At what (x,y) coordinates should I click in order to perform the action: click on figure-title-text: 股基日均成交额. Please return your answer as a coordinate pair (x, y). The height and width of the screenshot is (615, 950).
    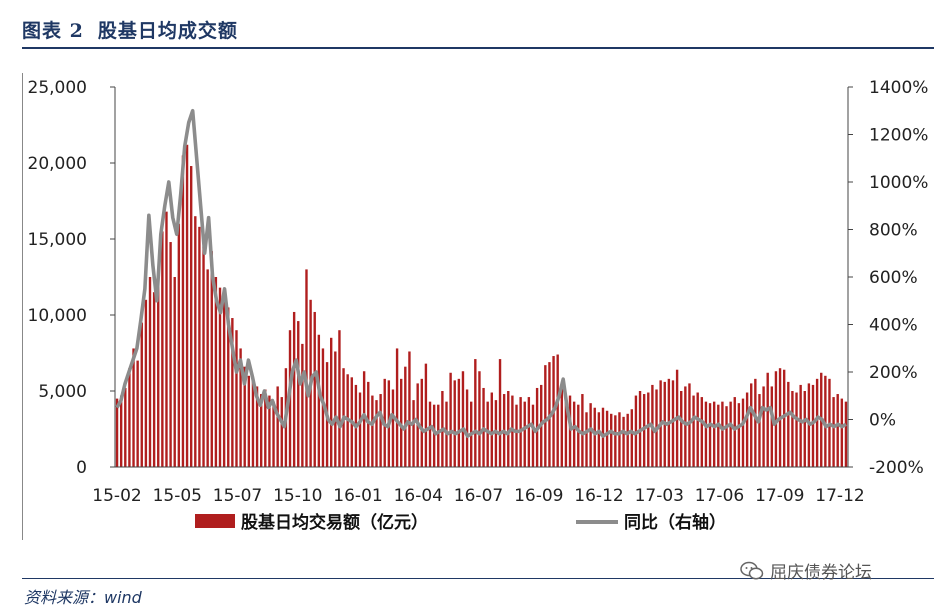
    Looking at the image, I should click on (167, 31).